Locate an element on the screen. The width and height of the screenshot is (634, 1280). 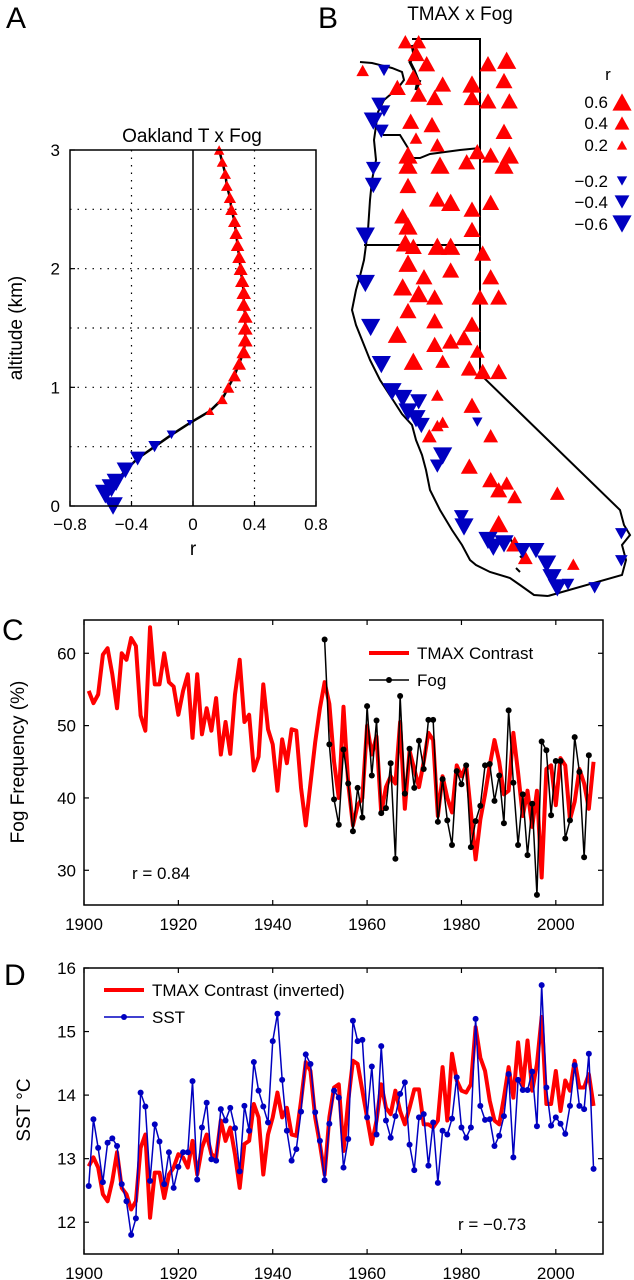
panel-letter-a: A is located at coordinates (16, 18).